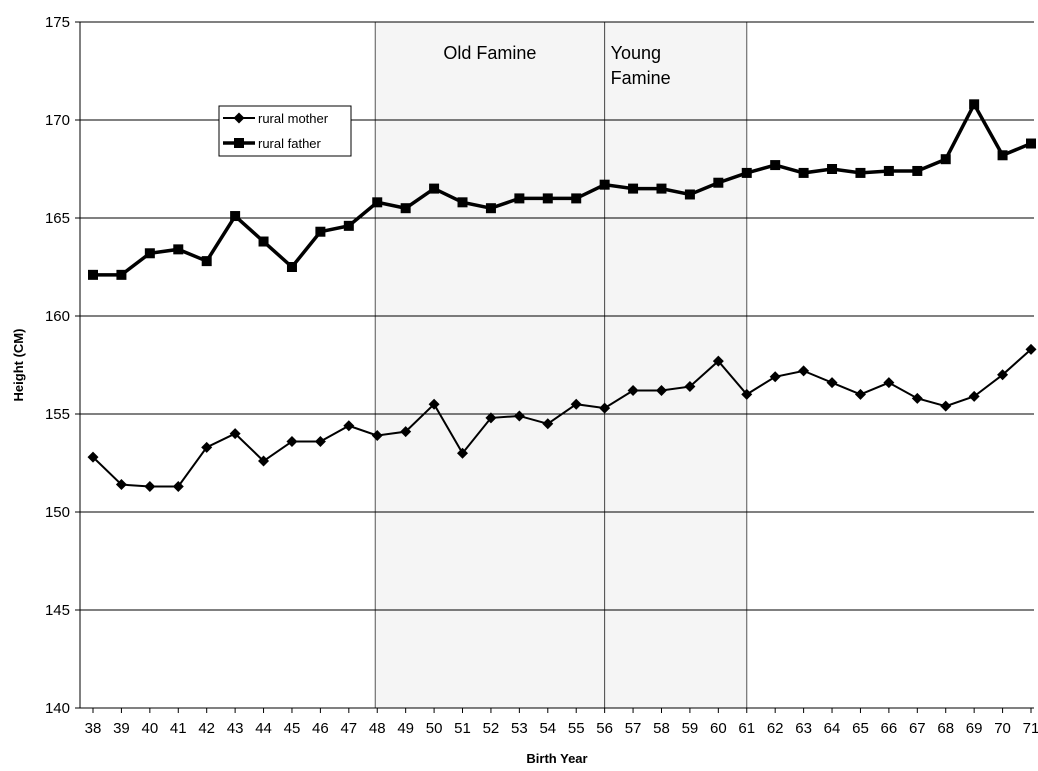  I want to click on x-tick-label: 71, so click(1030, 728).